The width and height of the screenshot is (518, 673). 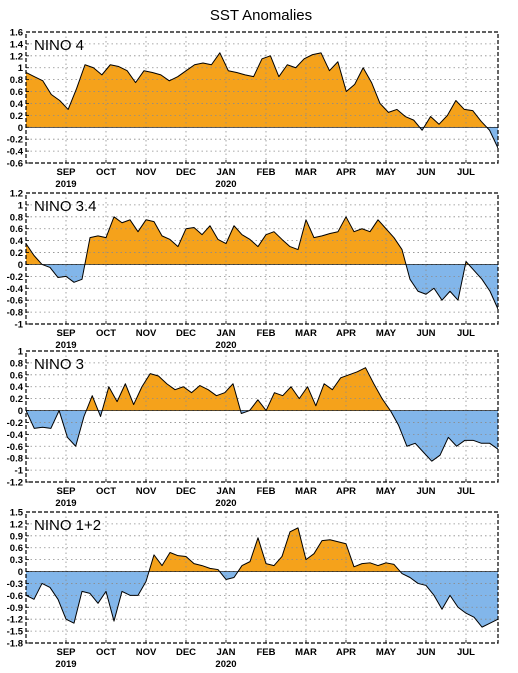 I want to click on y-tick-label: -1.2, so click(x=15, y=620).